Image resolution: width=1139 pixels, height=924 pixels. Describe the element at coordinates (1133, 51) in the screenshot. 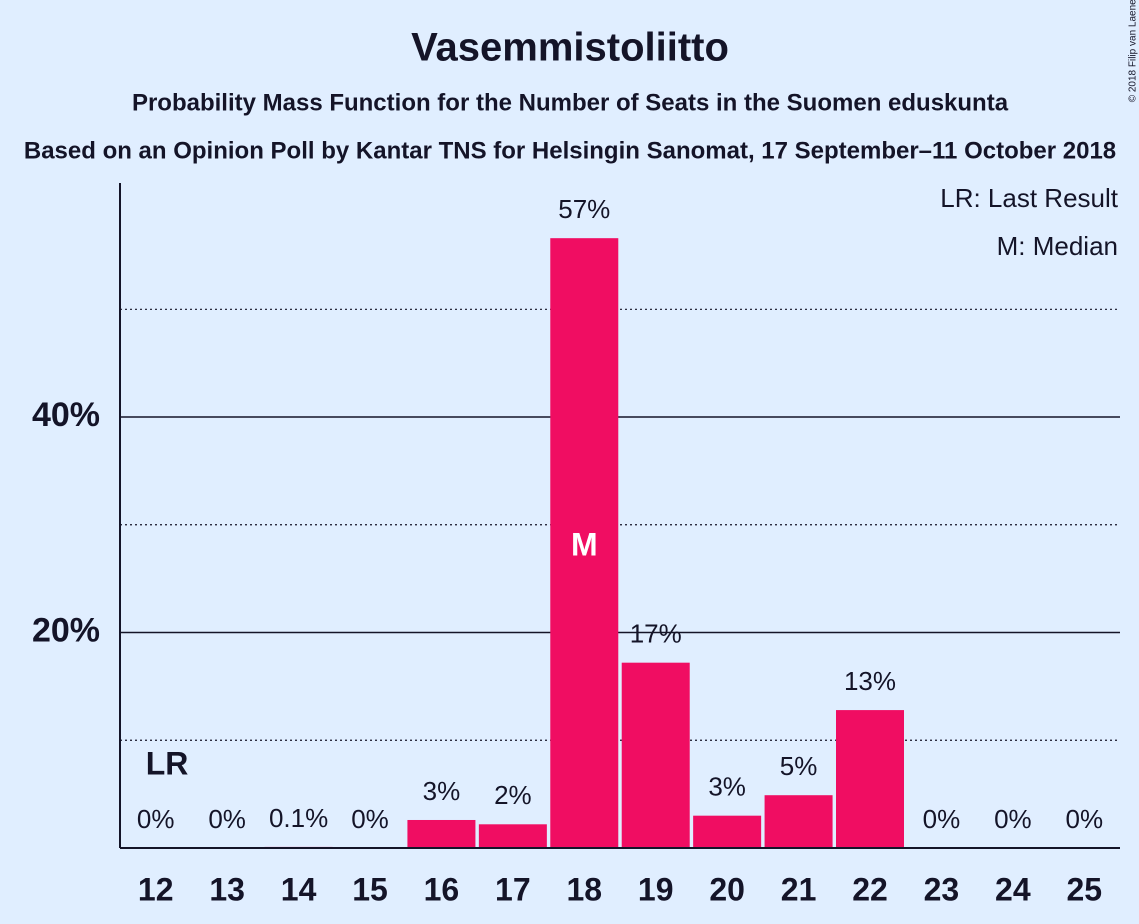

I see `copyright: © 2018 Filip van Laenen` at that location.